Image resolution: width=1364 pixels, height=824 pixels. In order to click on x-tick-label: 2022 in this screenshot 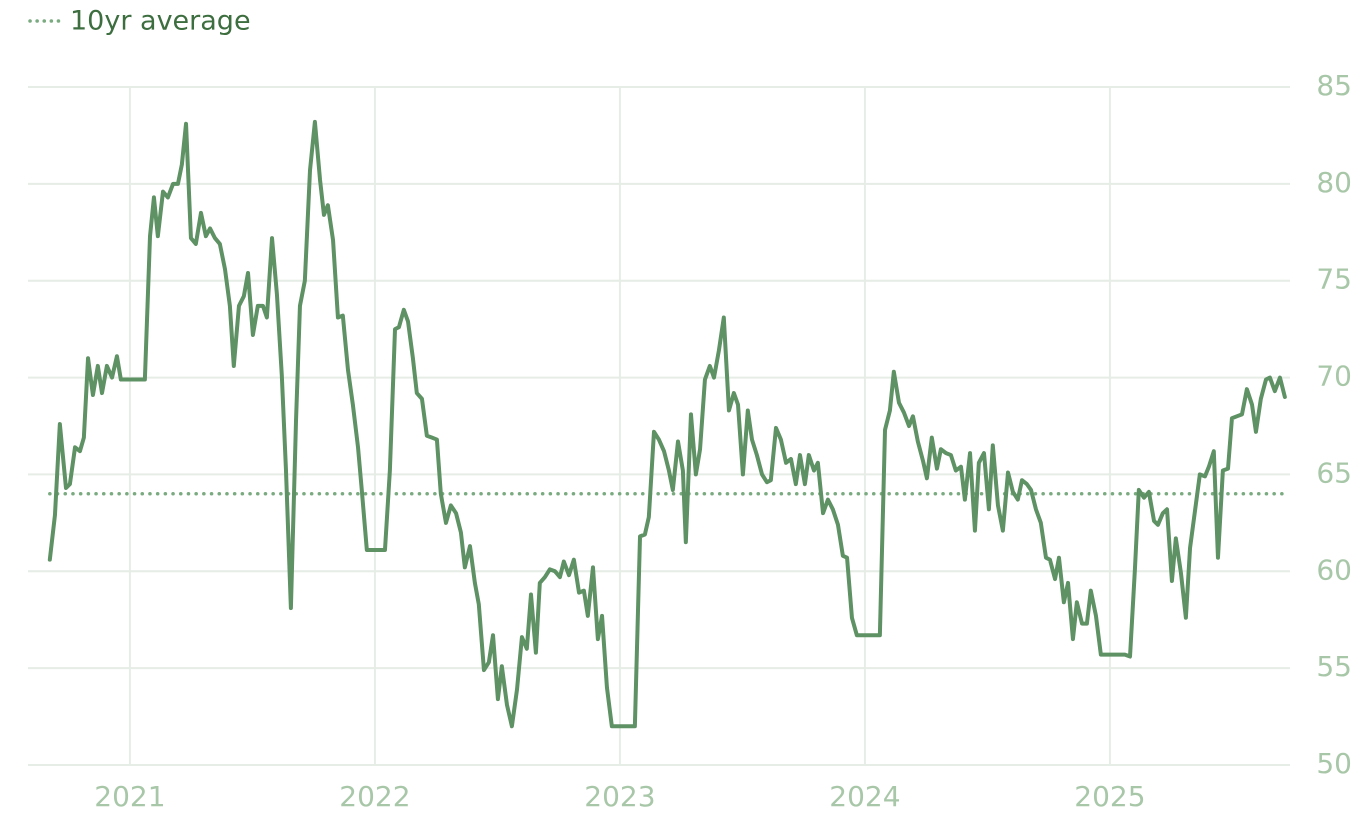, I will do `click(374, 796)`.